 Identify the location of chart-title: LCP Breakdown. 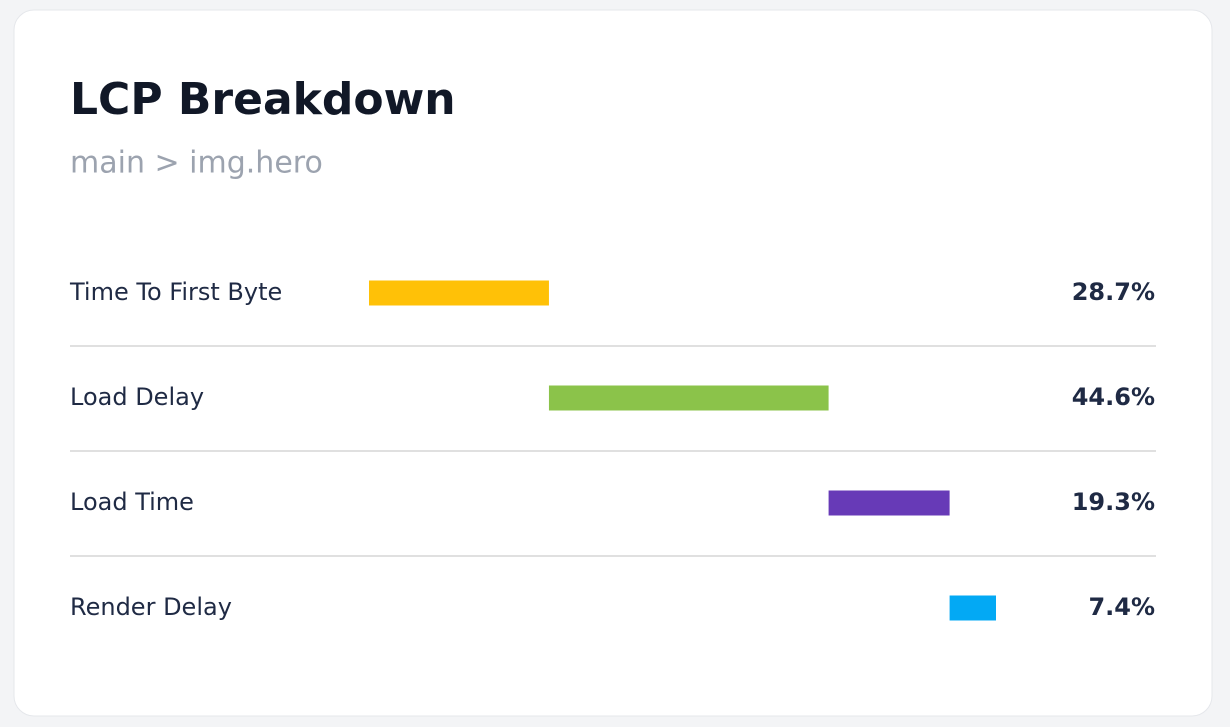
(263, 99).